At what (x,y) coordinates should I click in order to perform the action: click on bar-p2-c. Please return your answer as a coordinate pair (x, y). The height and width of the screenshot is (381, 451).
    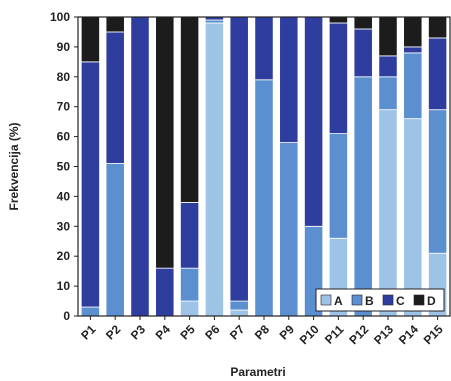
    Looking at the image, I should click on (115, 97).